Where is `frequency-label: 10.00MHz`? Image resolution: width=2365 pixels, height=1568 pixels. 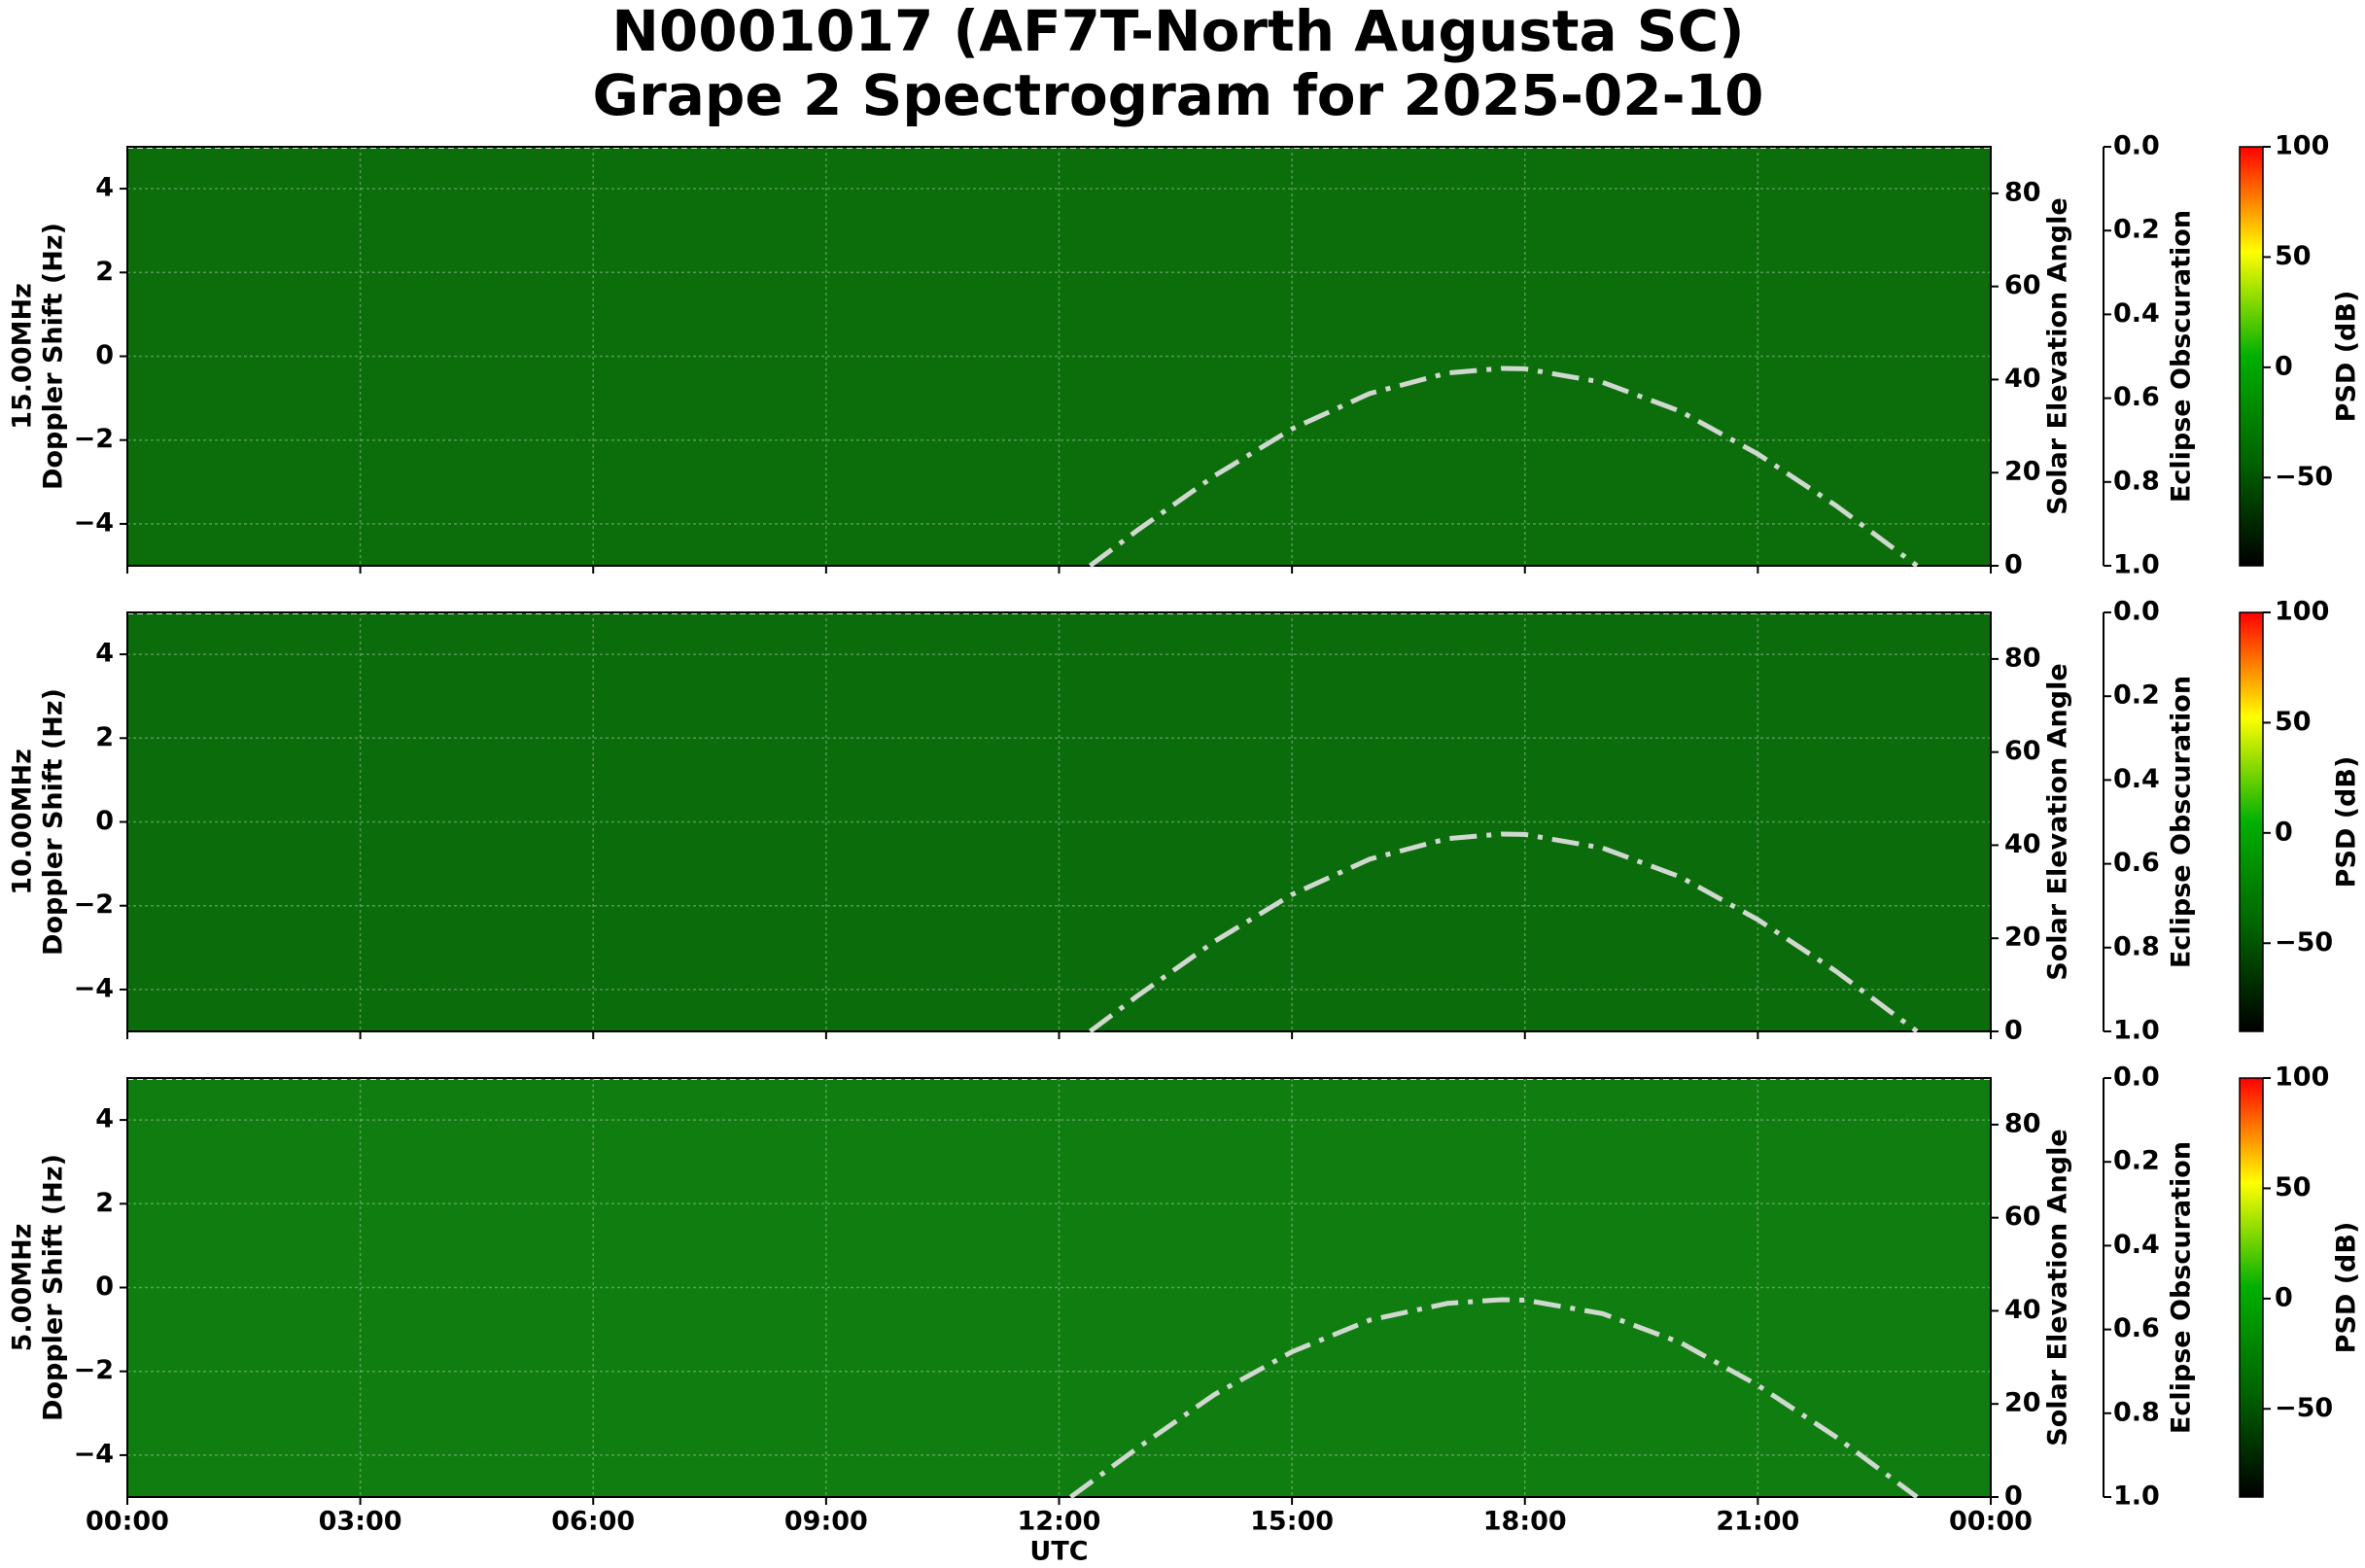 frequency-label: 10.00MHz is located at coordinates (23, 822).